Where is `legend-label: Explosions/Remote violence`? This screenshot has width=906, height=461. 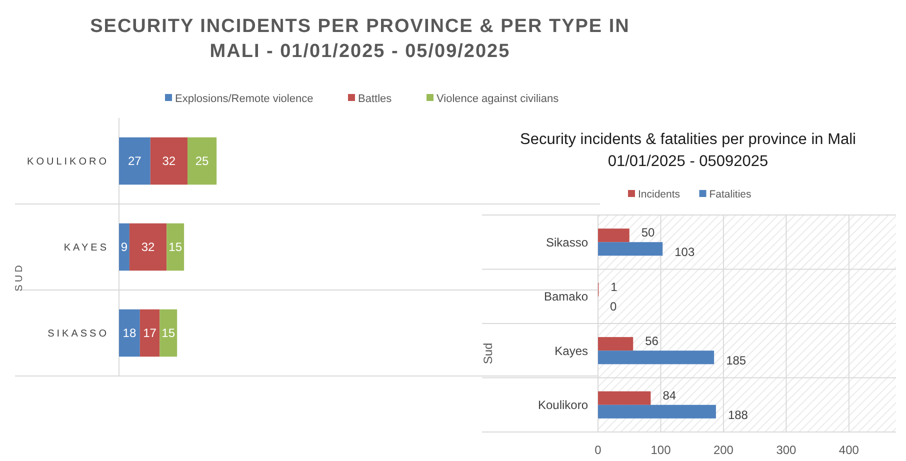 legend-label: Explosions/Remote violence is located at coordinates (244, 98).